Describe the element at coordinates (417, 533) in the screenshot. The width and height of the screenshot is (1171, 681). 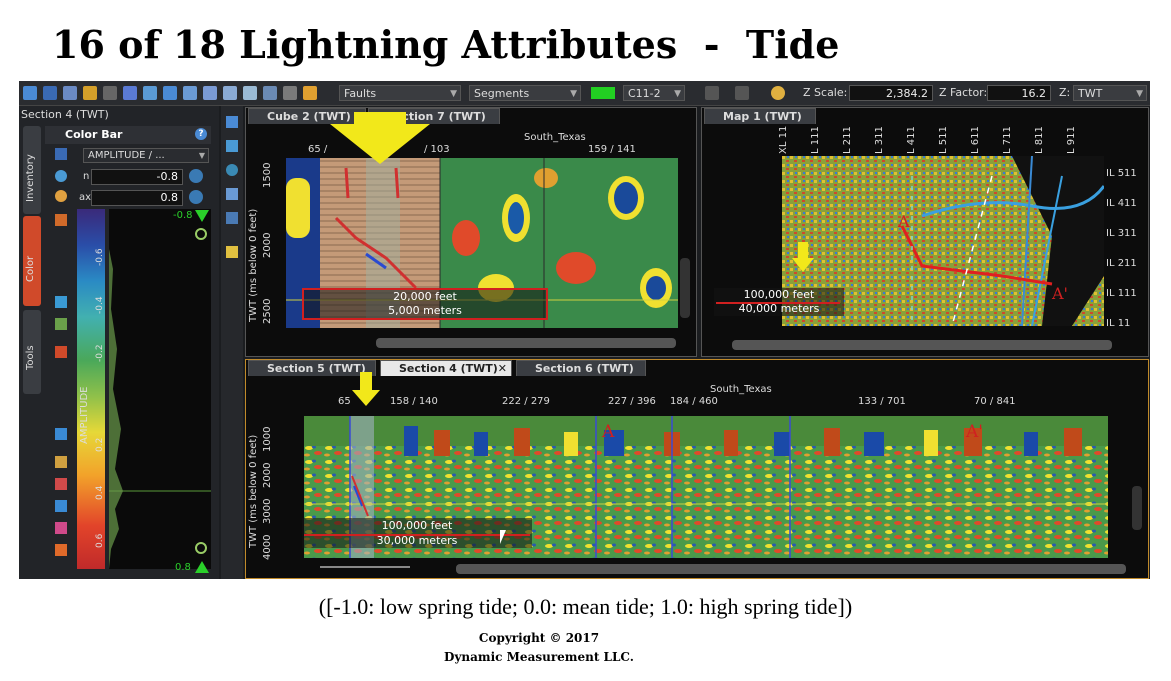
I see `section-scale-bar: 100,000 feet 30,000 meters` at that location.